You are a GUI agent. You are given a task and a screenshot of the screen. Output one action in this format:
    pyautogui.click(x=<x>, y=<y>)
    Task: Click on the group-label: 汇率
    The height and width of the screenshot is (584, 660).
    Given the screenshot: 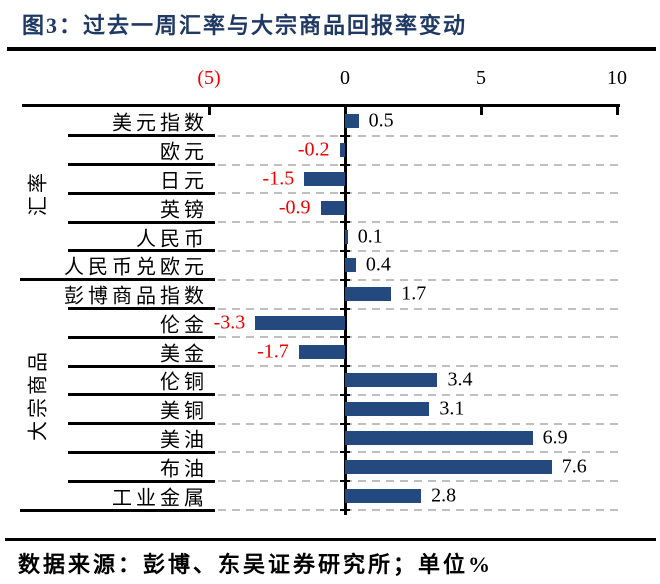 What is the action you would take?
    pyautogui.click(x=38, y=193)
    